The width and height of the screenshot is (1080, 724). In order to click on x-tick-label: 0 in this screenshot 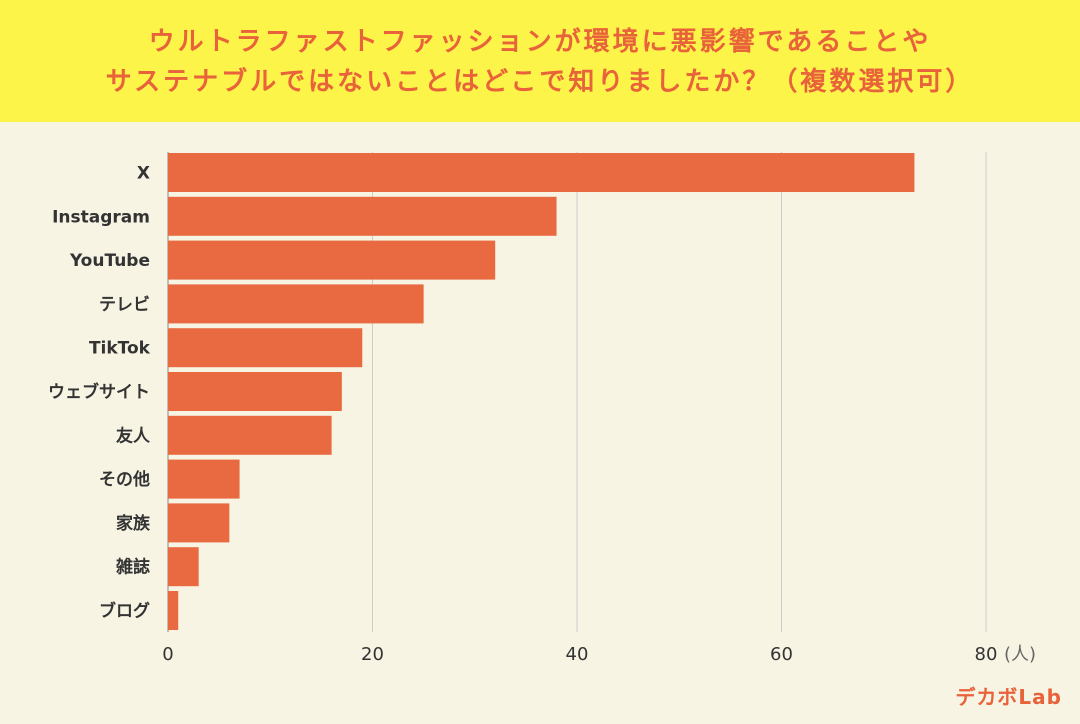, I will do `click(167, 654)`.